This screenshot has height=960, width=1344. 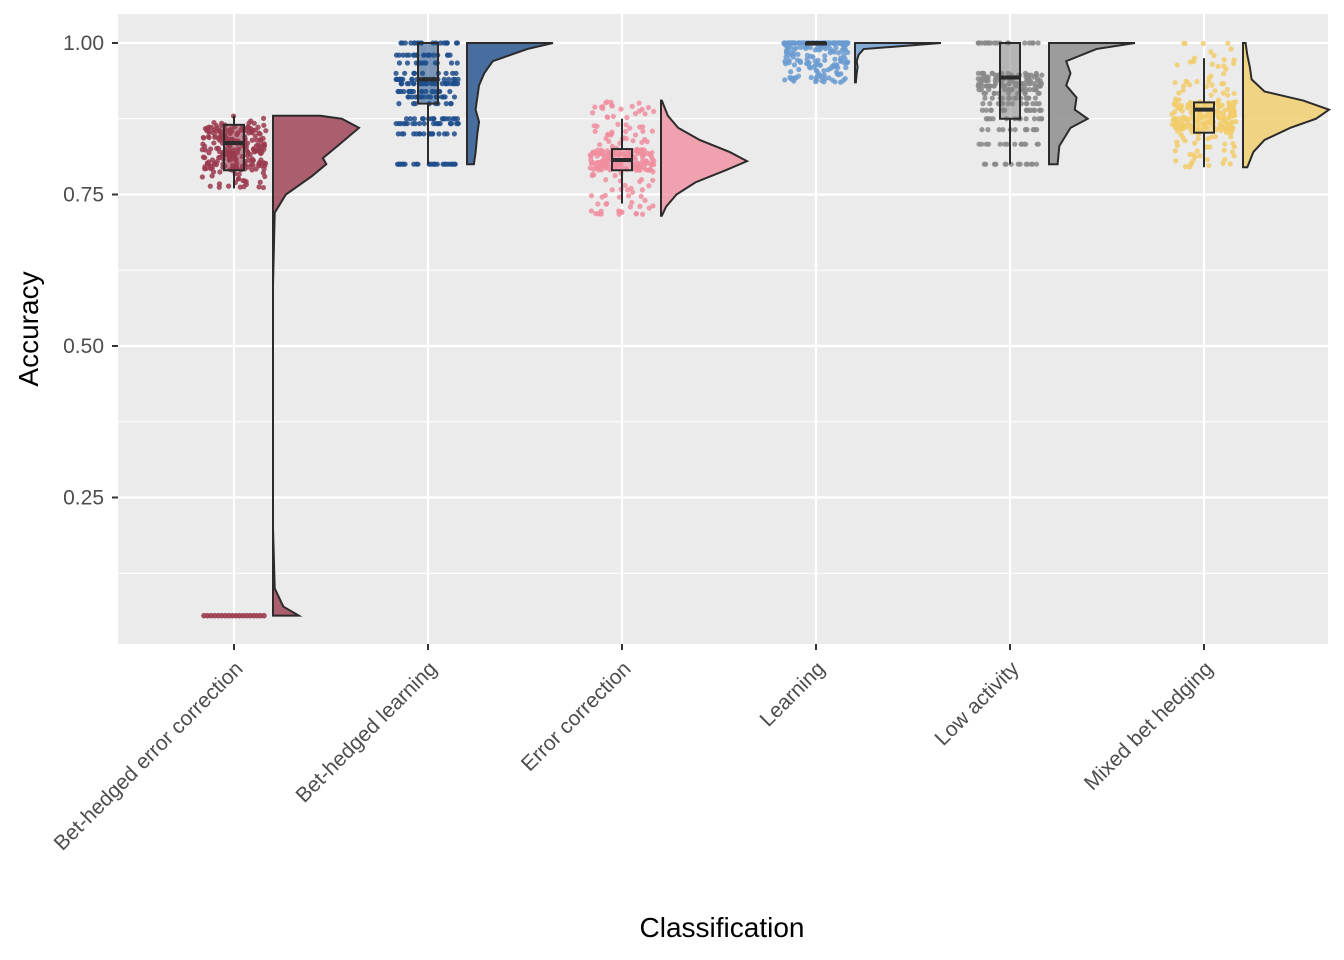 What do you see at coordinates (83, 498) in the screenshot?
I see `y-tick-label: 0.25` at bounding box center [83, 498].